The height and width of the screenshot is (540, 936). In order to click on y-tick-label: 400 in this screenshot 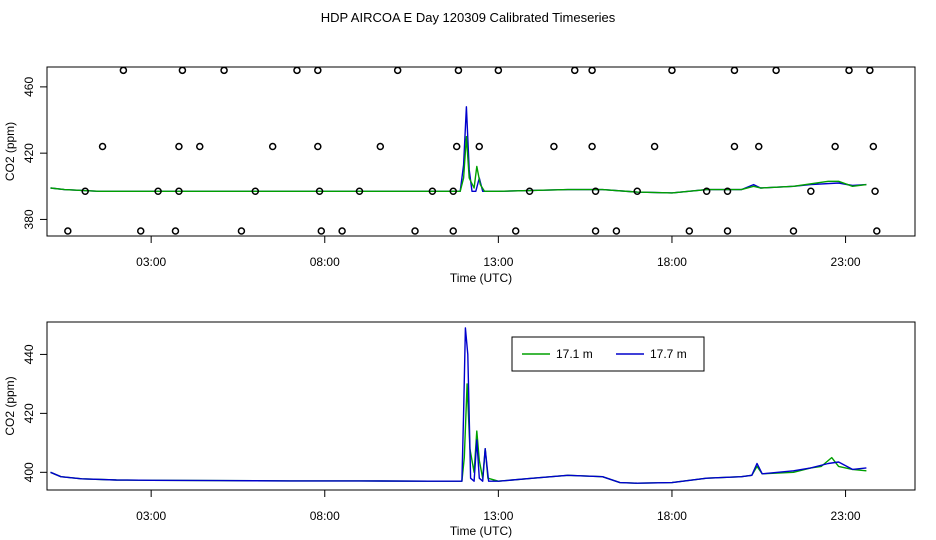, I will do `click(29, 472)`.